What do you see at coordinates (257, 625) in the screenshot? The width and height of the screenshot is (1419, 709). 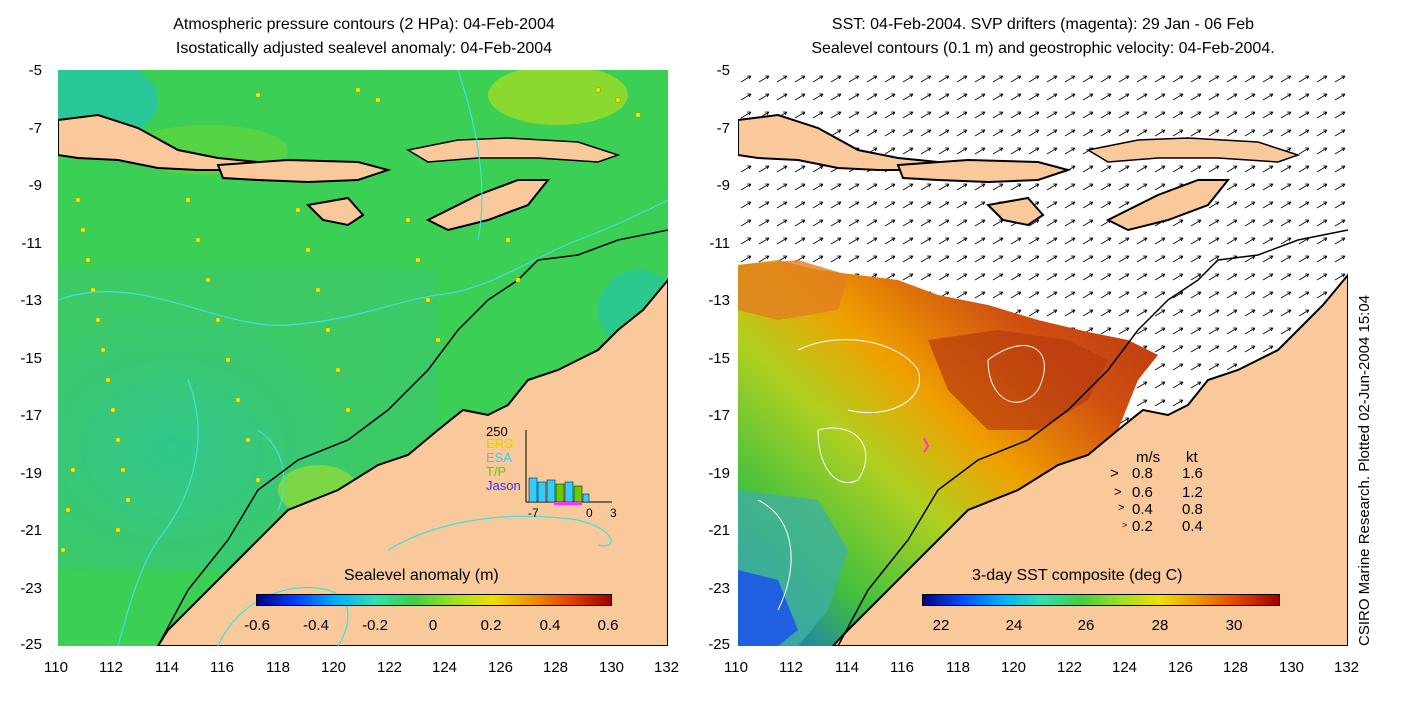 I see `sla-colorbar-tick: -0.6` at bounding box center [257, 625].